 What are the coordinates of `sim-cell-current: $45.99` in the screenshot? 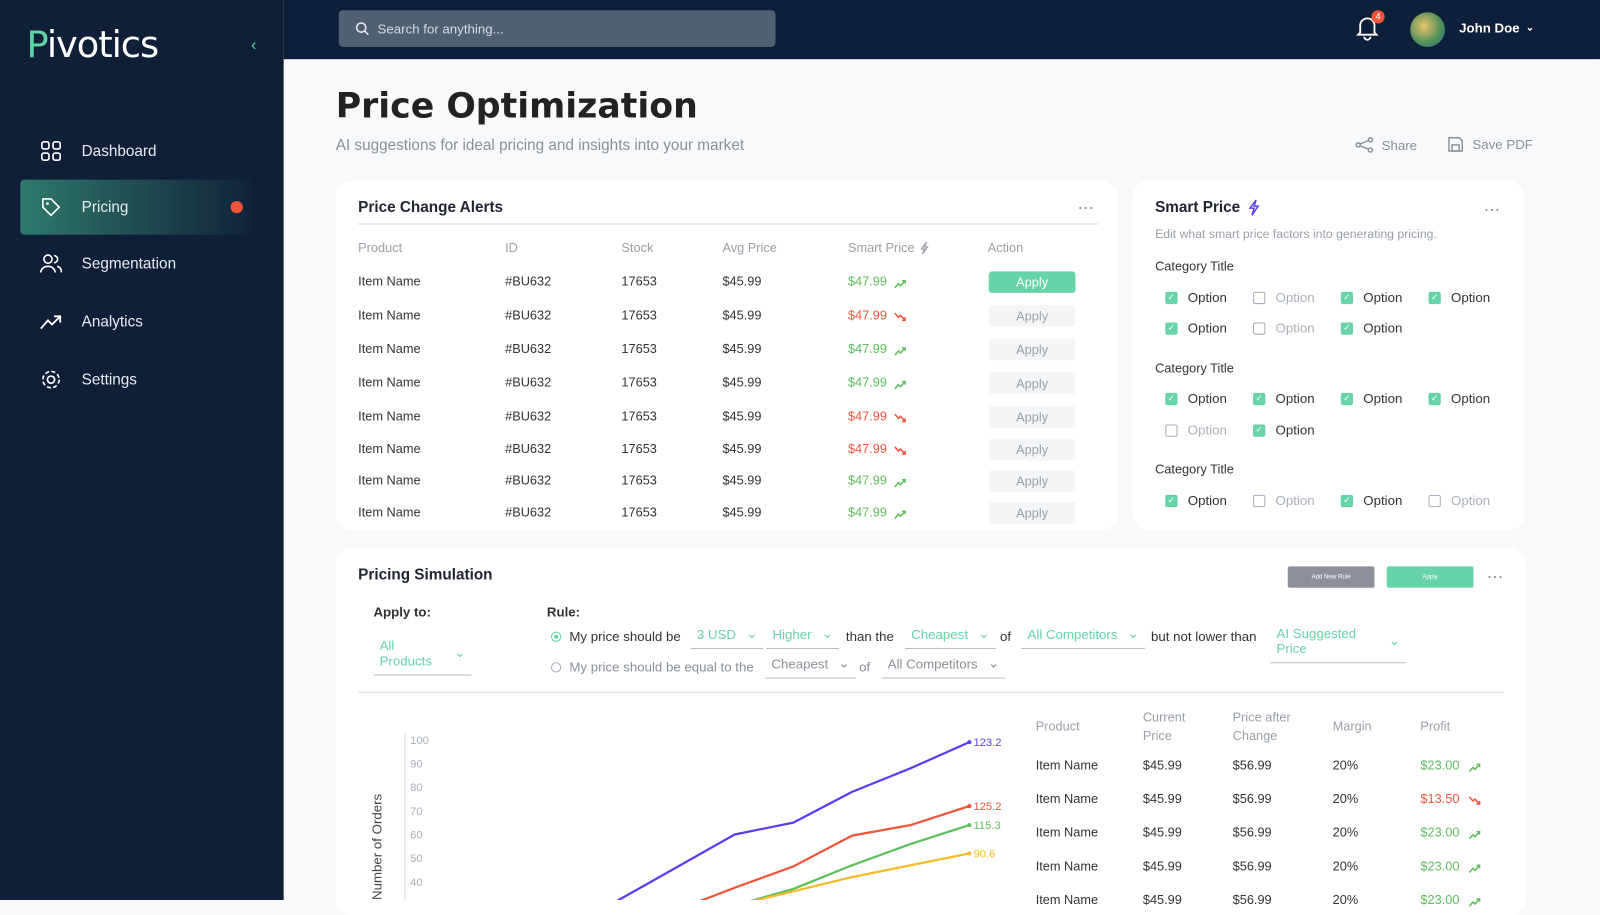 It's located at (1162, 799).